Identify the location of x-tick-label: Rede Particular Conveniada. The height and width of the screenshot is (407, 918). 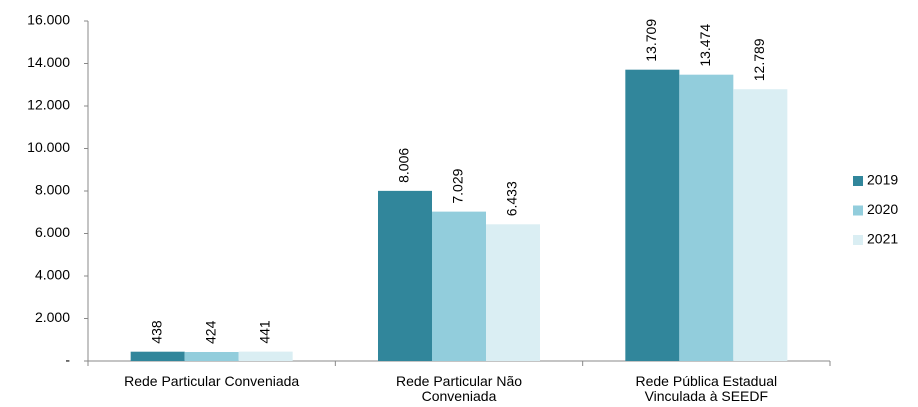
(212, 381).